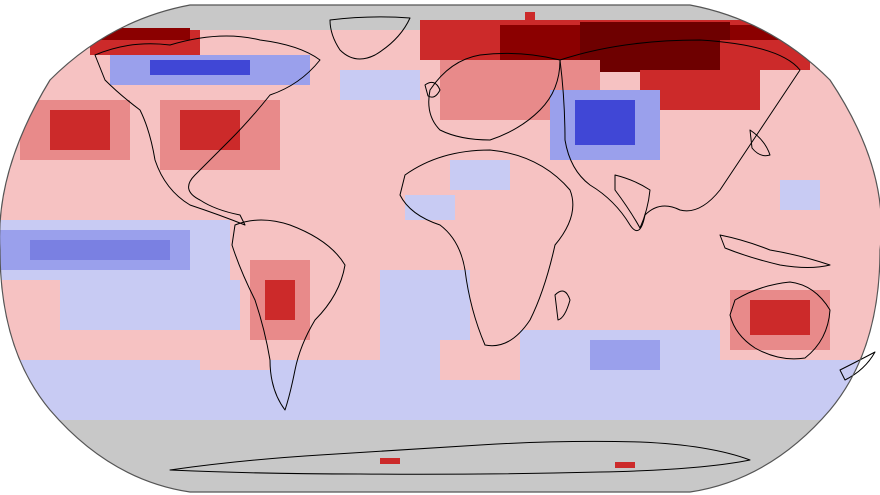  I want to click on asia-coast, so click(680, 135).